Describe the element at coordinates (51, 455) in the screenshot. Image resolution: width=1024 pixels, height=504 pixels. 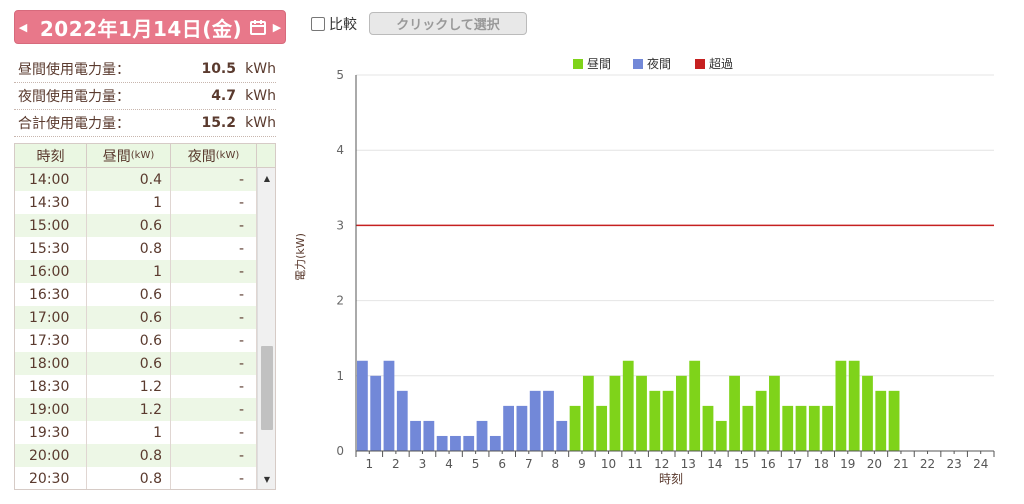
I see `cell-time: 20:00` at that location.